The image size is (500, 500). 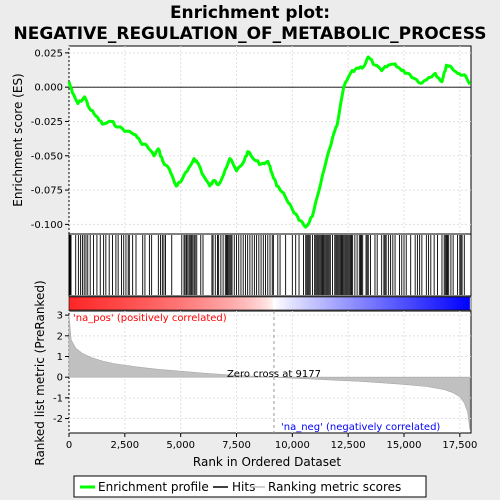 I want to click on x-axis-ticks: 0 2,500 5,000 7,500 10,000 12,500 15,000 17,500, so click(x=271, y=442).